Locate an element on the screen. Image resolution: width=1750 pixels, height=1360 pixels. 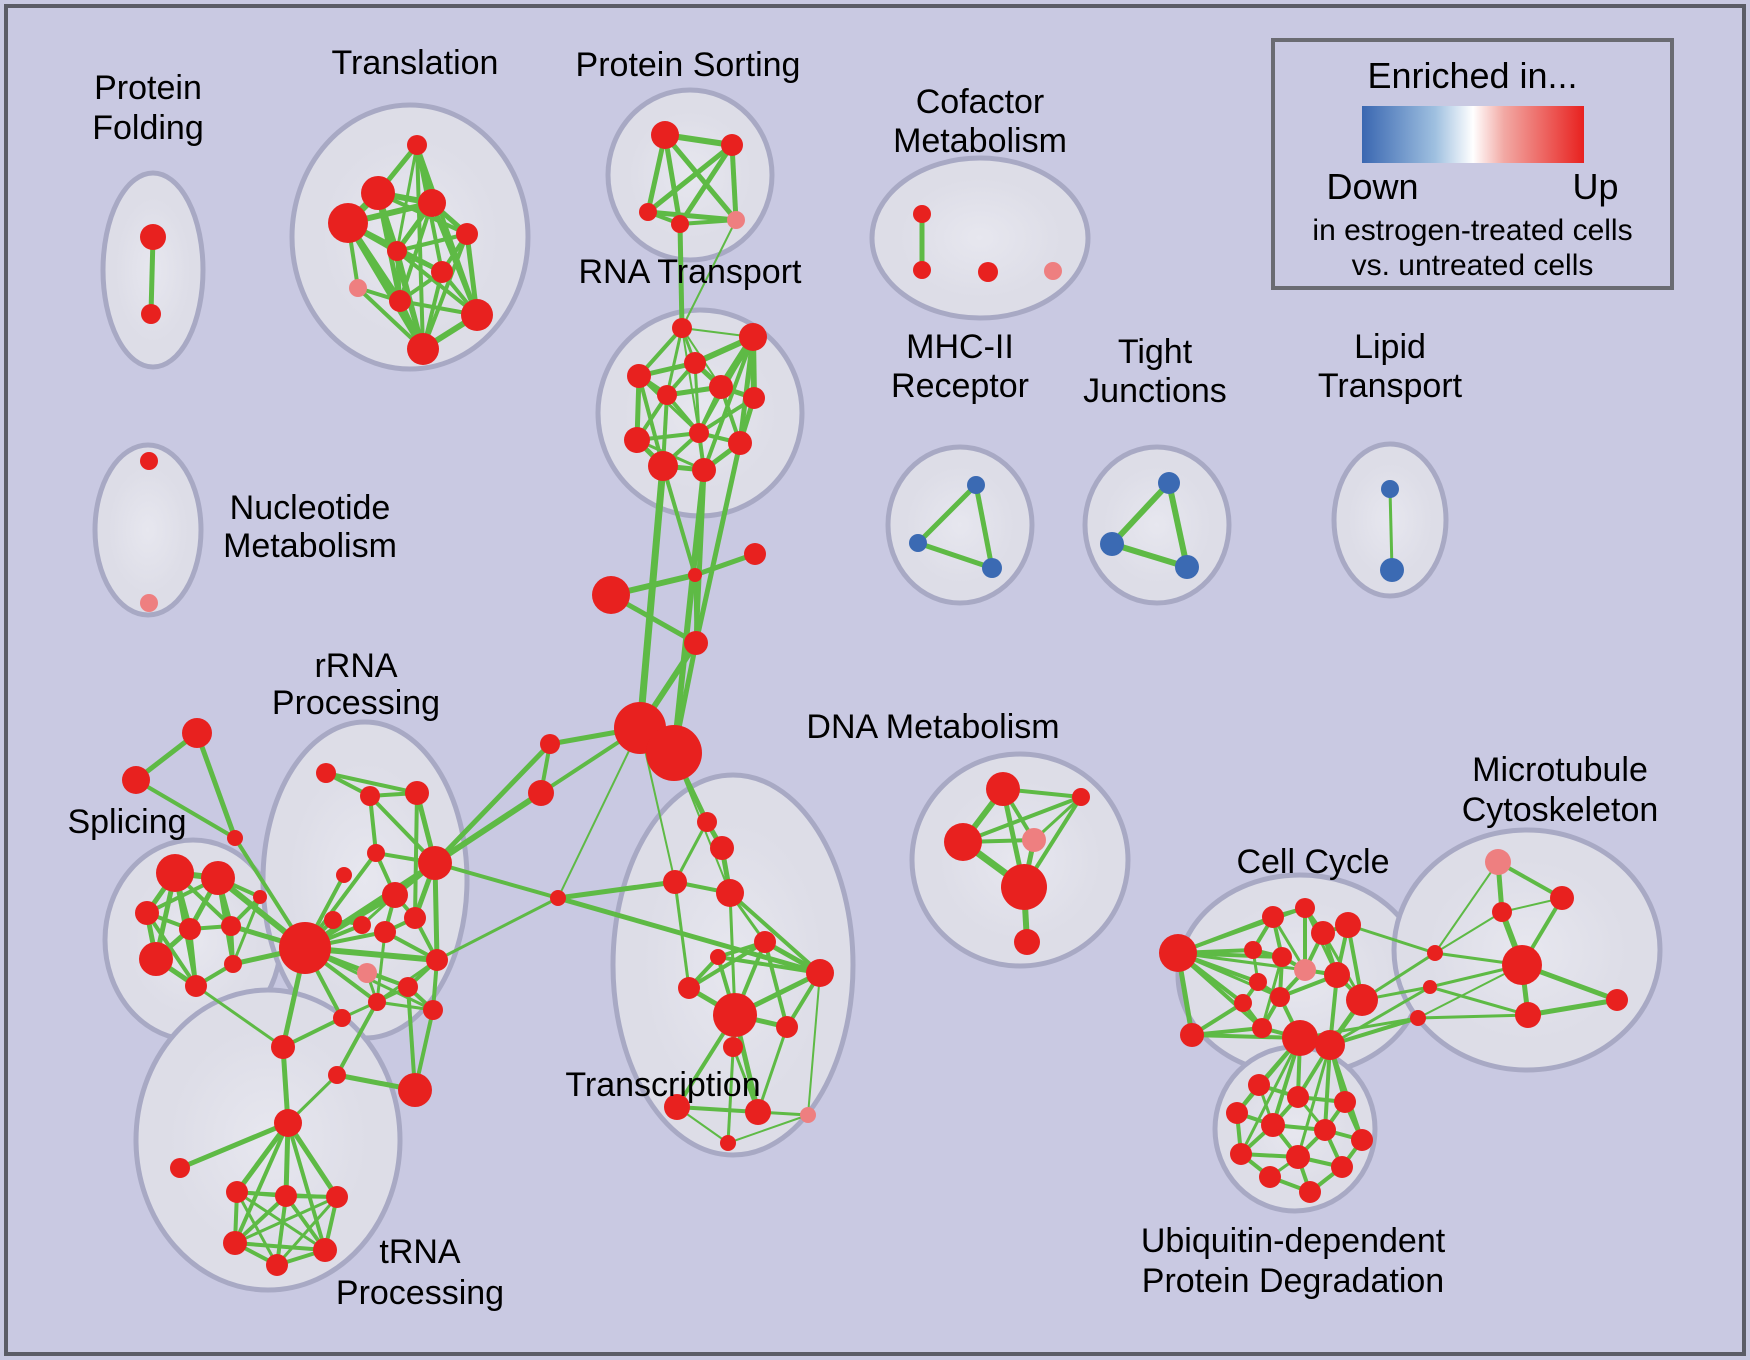
cluster-tight-junctions-ellipse is located at coordinates (1157, 525).